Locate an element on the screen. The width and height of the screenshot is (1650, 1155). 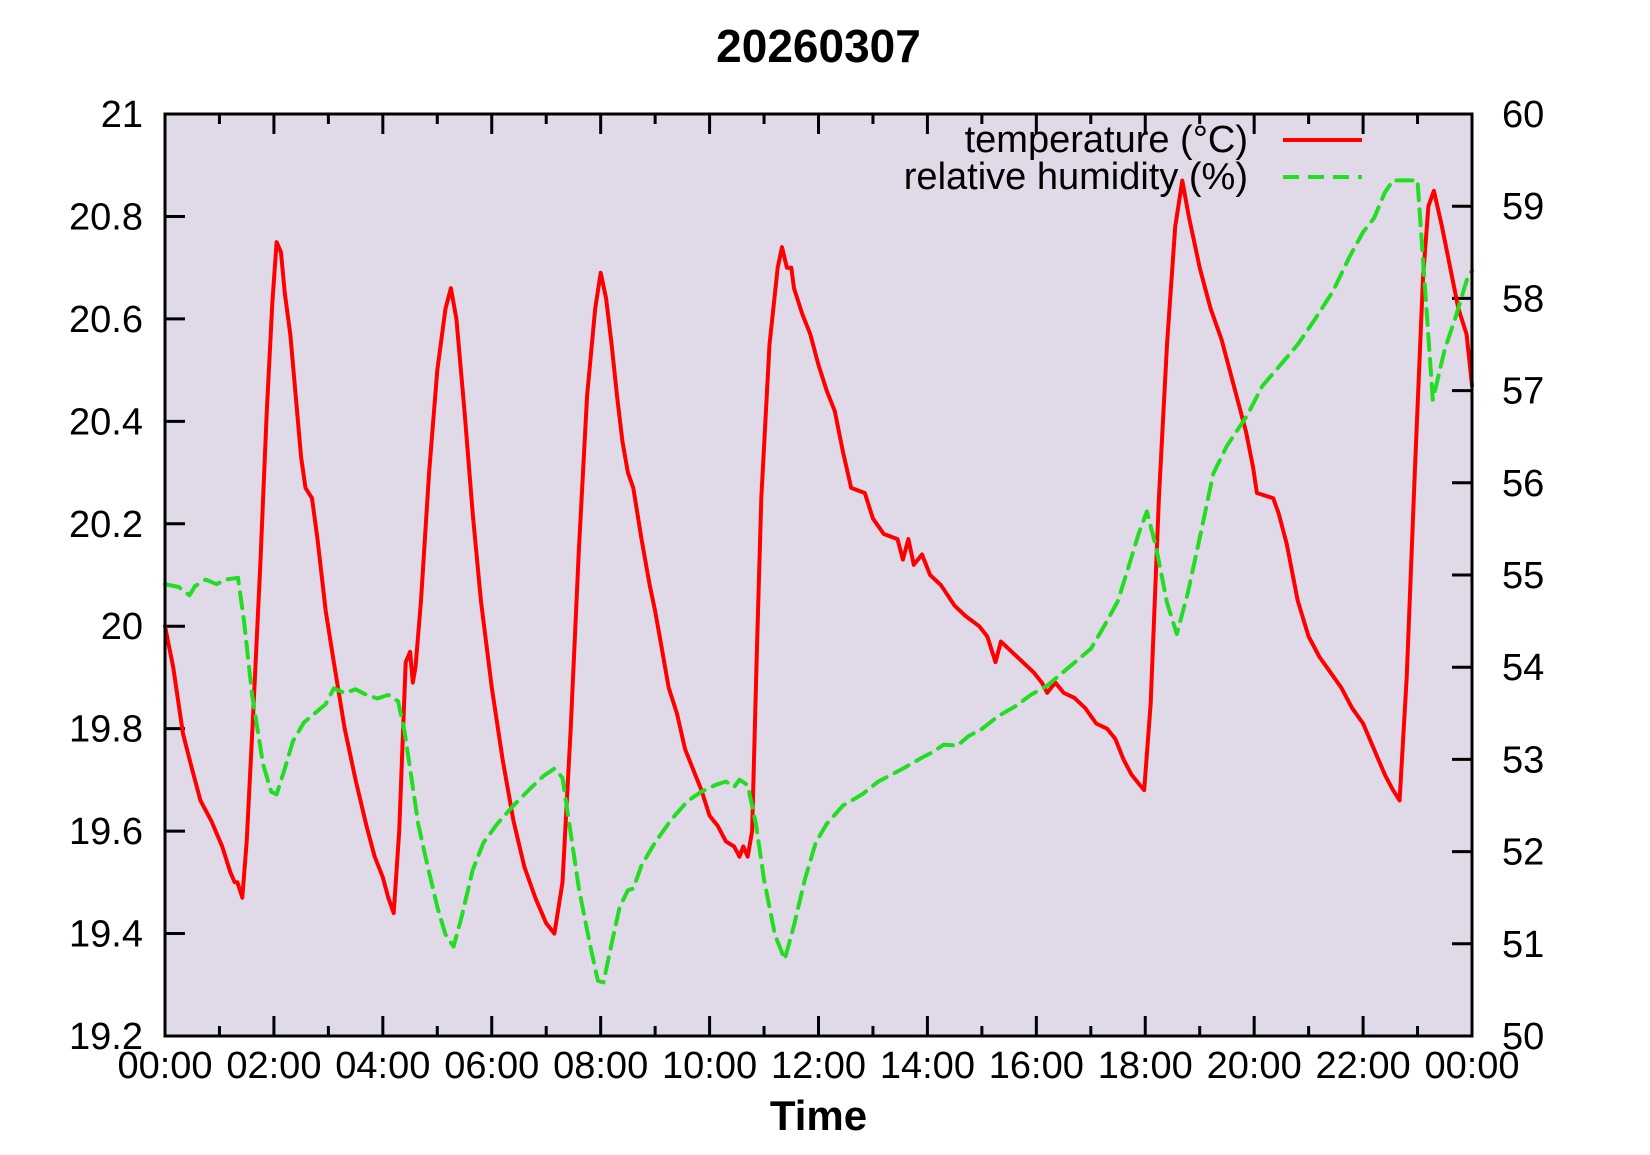
y-left-tick-label: 20 is located at coordinates (122, 627).